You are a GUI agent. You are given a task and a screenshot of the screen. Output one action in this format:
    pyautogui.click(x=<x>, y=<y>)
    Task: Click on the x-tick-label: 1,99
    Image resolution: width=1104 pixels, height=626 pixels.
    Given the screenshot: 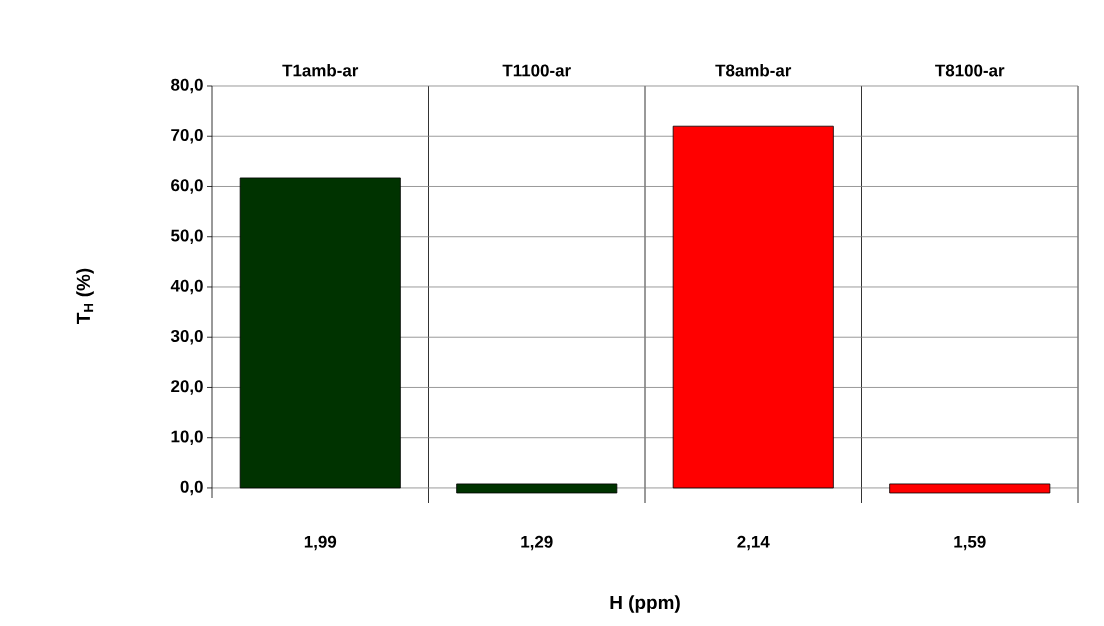 What is the action you would take?
    pyautogui.click(x=320, y=543)
    